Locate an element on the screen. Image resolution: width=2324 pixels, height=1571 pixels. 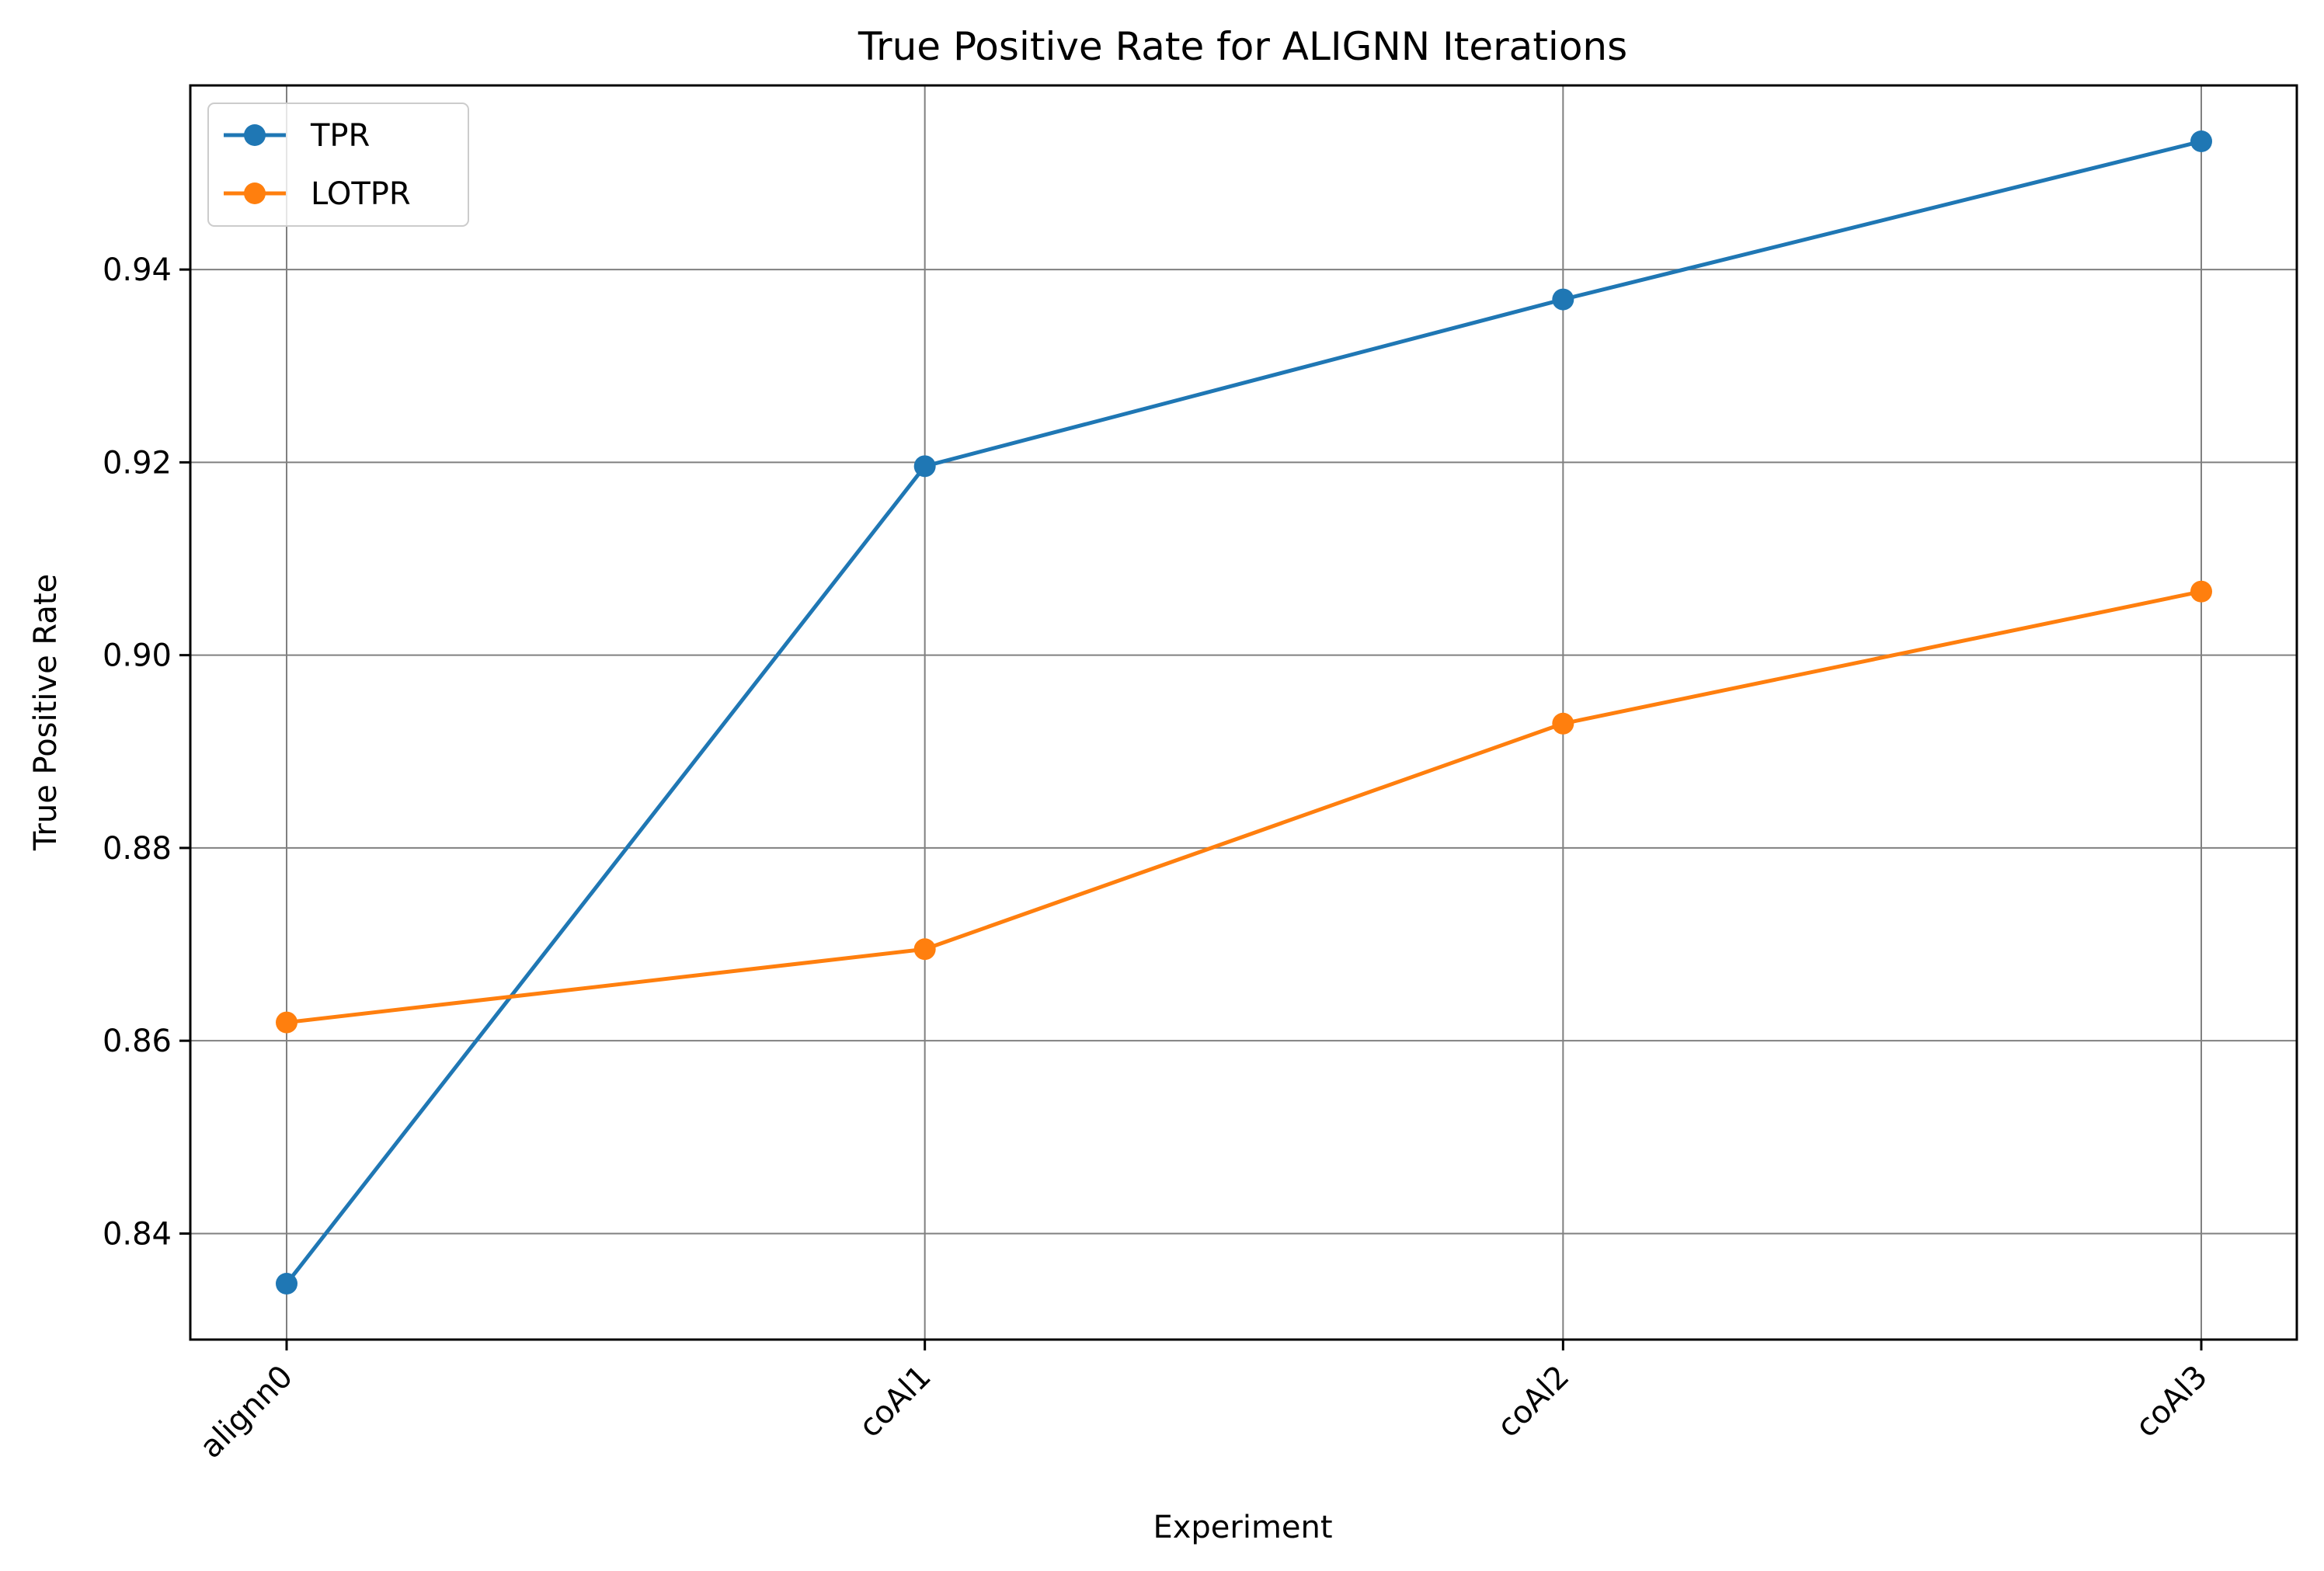
legend-tpr-marker is located at coordinates (255, 135).